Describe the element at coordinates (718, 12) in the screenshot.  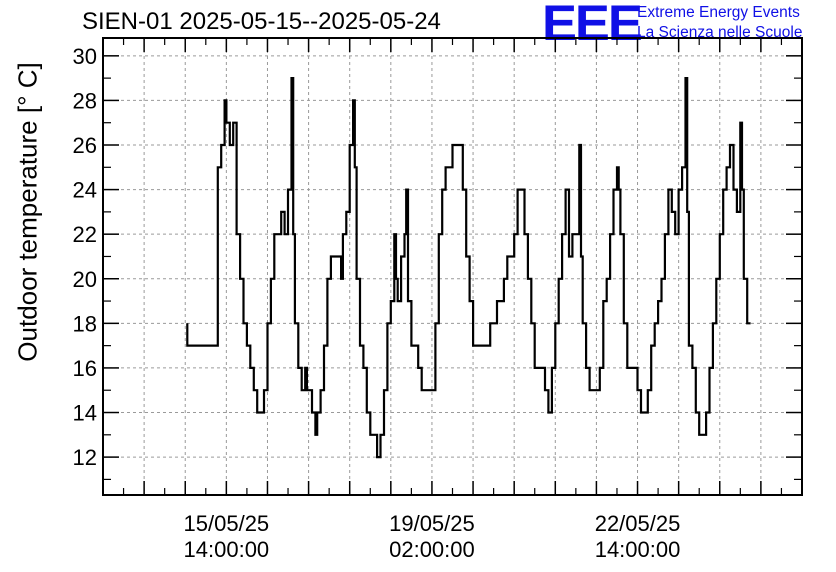
I see `logo-line-1: Extreme Energy Events` at that location.